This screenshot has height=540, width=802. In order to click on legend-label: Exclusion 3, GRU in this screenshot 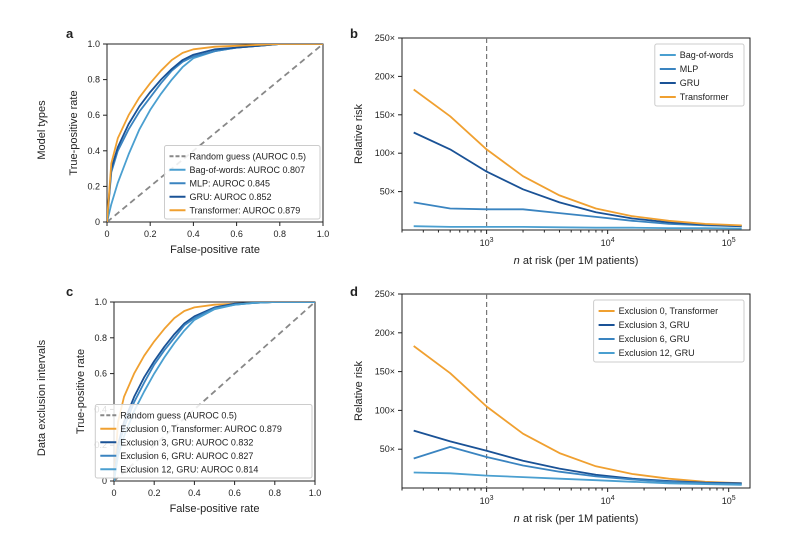, I will do `click(654, 325)`.